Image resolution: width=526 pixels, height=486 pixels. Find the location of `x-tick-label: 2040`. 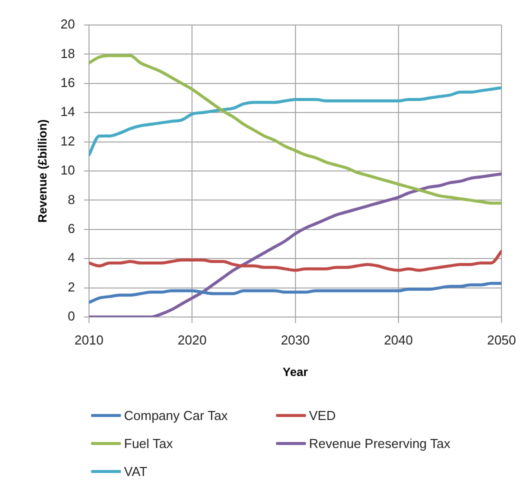

x-tick-label: 2040 is located at coordinates (398, 340).